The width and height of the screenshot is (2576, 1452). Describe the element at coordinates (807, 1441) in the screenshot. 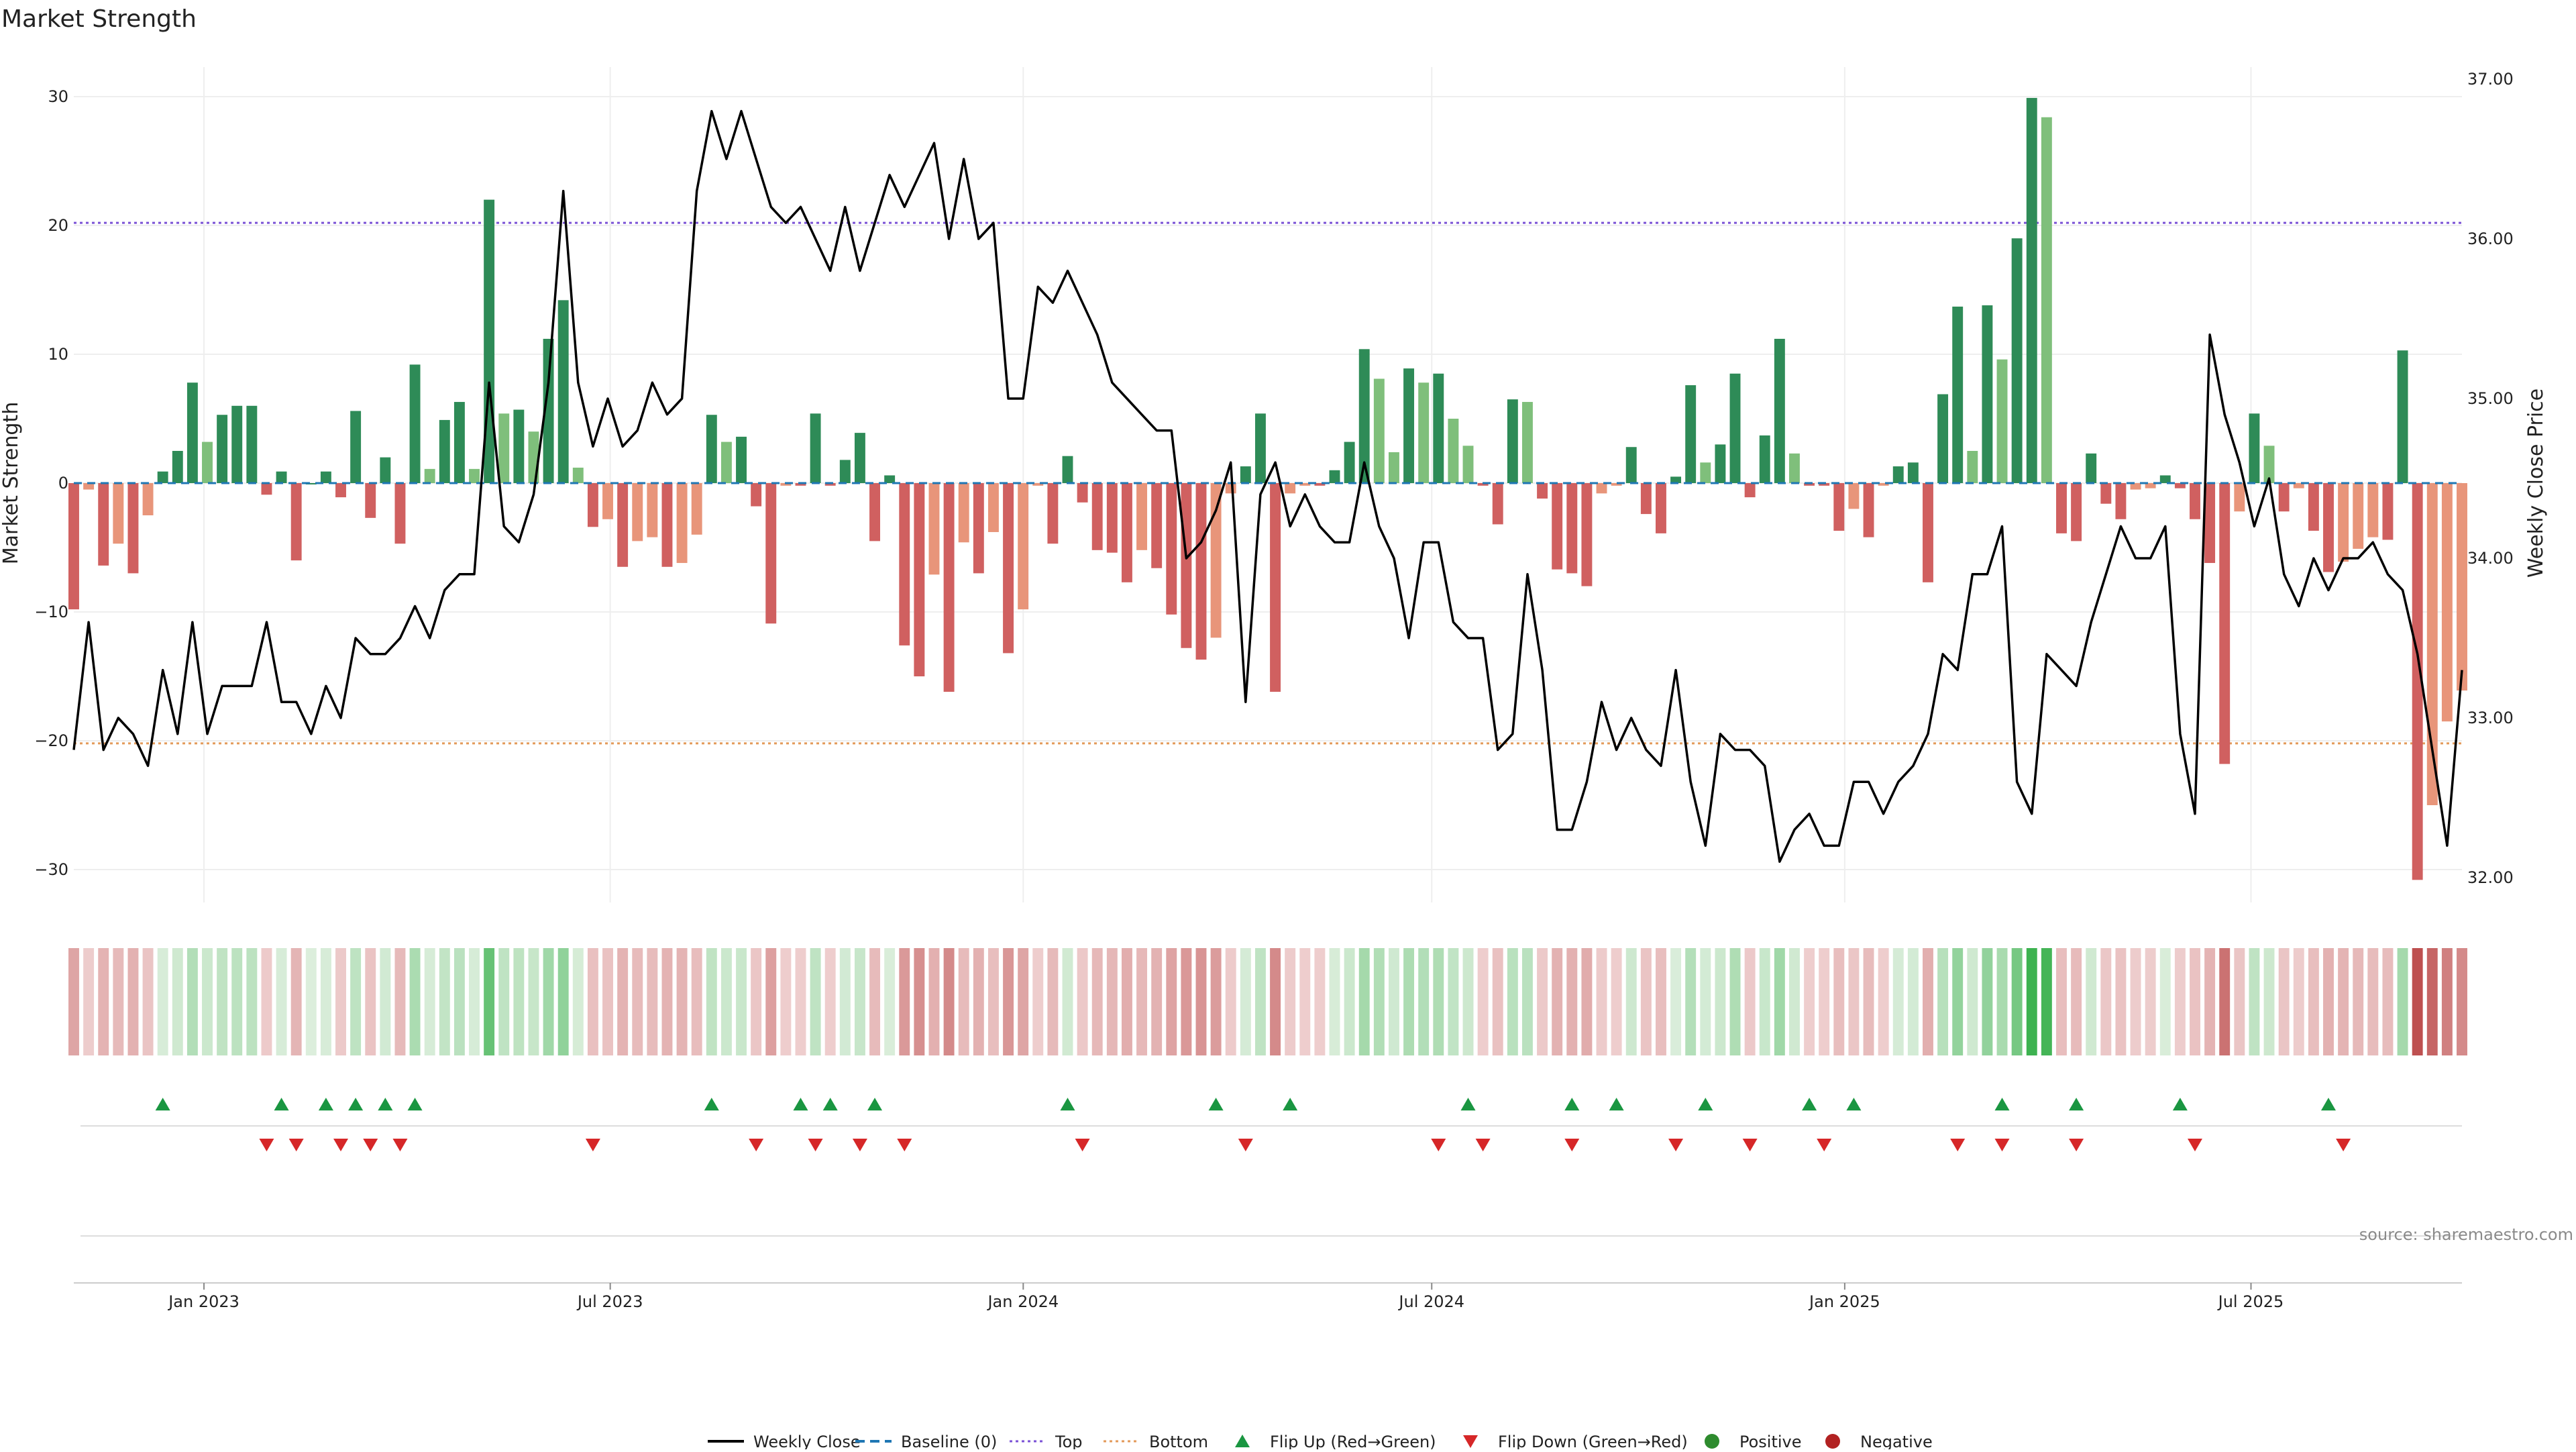

I see `legend-label: Weekly Close` at that location.